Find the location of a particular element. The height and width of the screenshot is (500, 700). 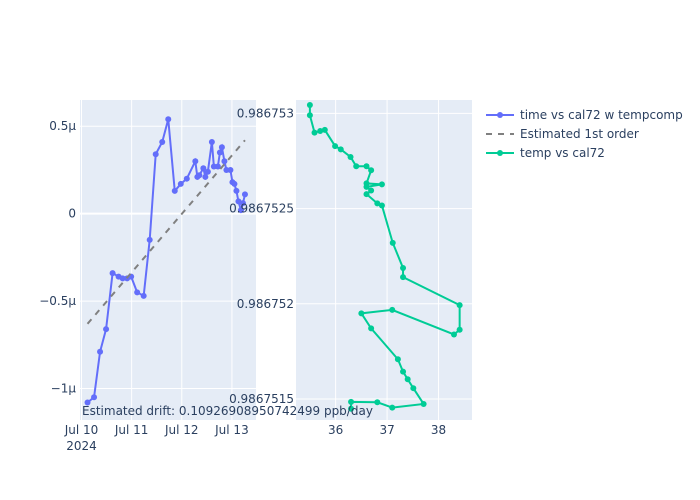

legend-label: Estimated 1st order is located at coordinates (579, 134).